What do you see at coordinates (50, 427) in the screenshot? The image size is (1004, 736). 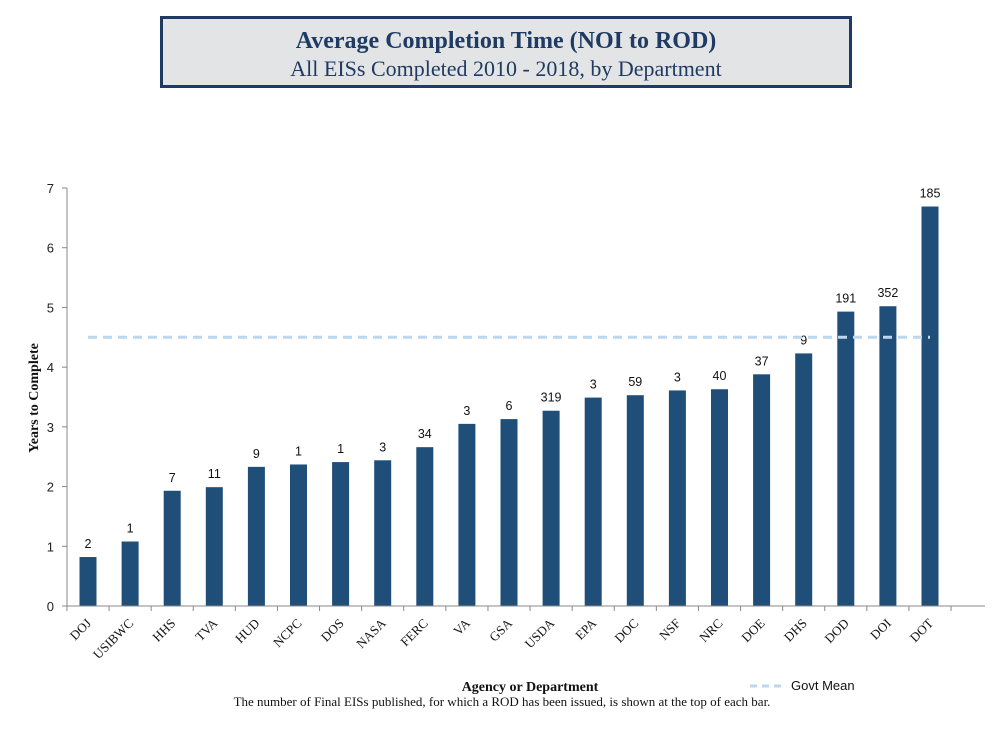 I see `y-tick-label: 3` at bounding box center [50, 427].